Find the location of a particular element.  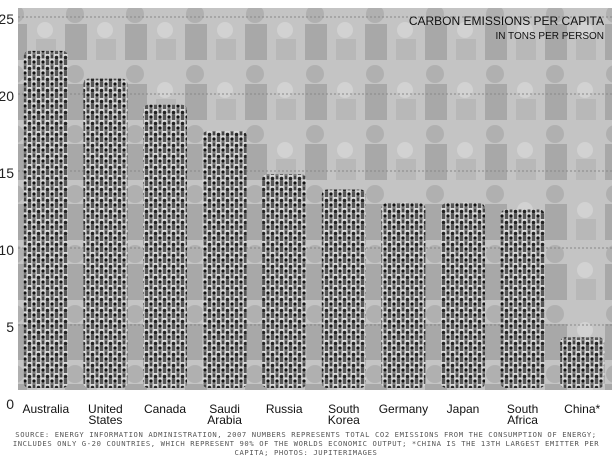

y-tick-label: 5 is located at coordinates (10, 327).